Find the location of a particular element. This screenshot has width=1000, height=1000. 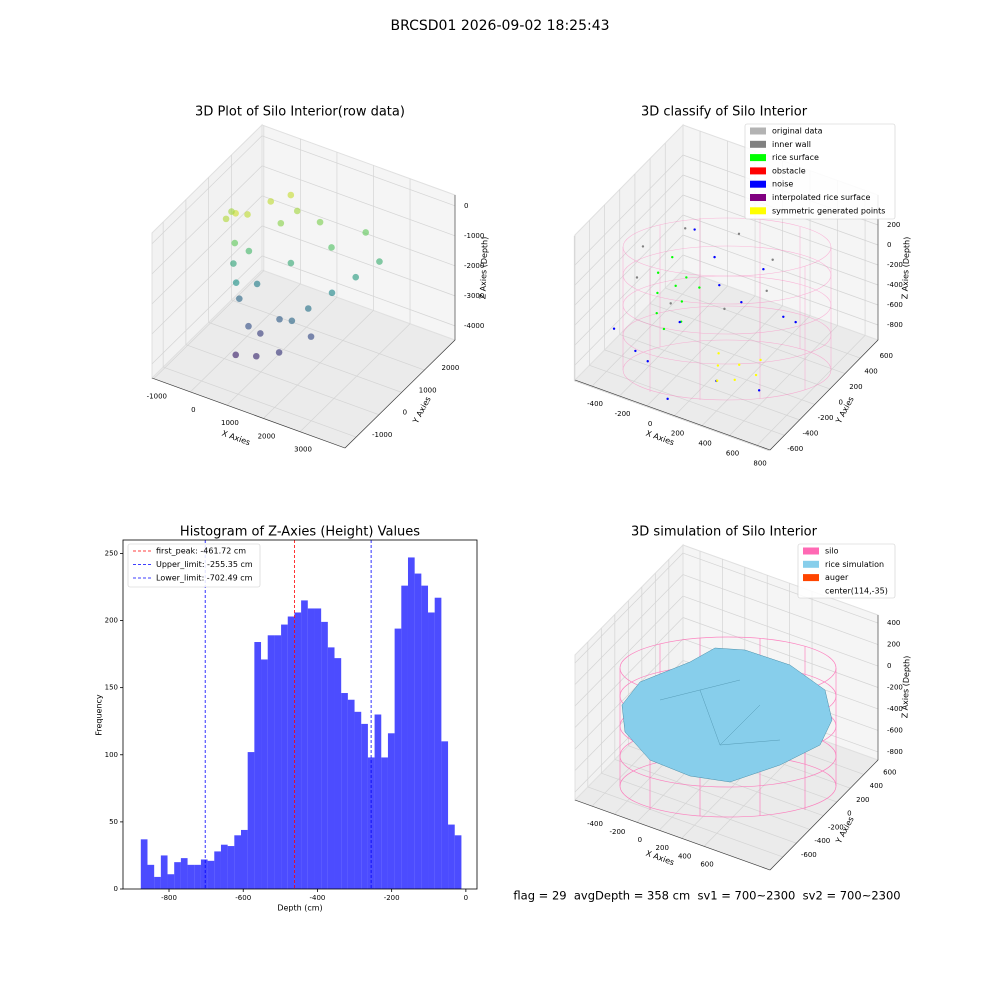

y-tick-label: 200 is located at coordinates (855, 387).